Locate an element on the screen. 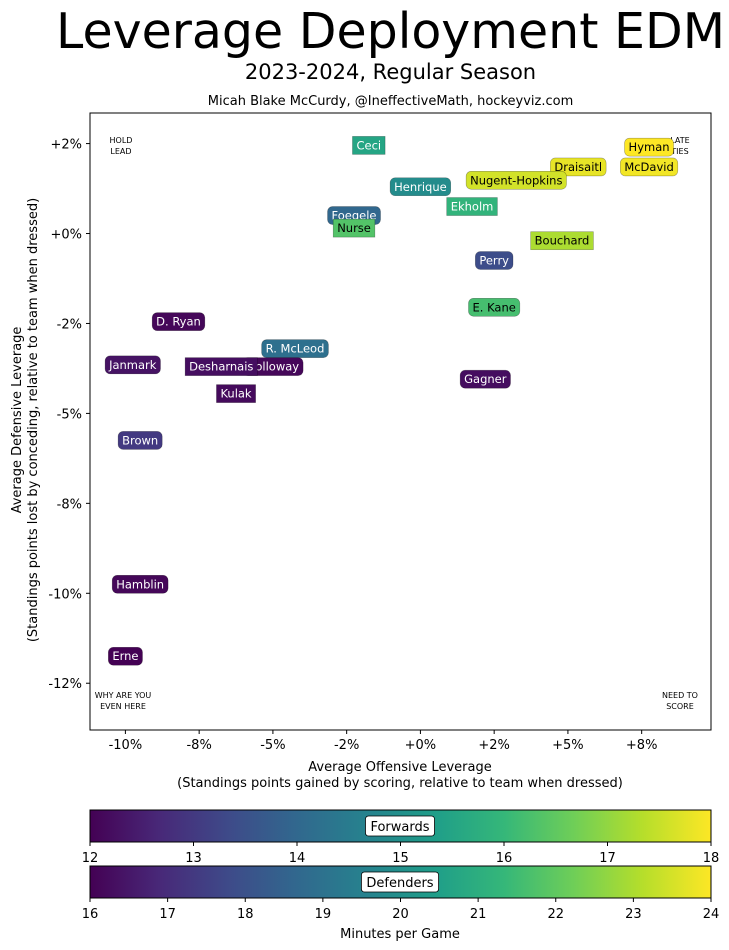  corner-label-late-ties: LATE TIES is located at coordinates (679, 146).